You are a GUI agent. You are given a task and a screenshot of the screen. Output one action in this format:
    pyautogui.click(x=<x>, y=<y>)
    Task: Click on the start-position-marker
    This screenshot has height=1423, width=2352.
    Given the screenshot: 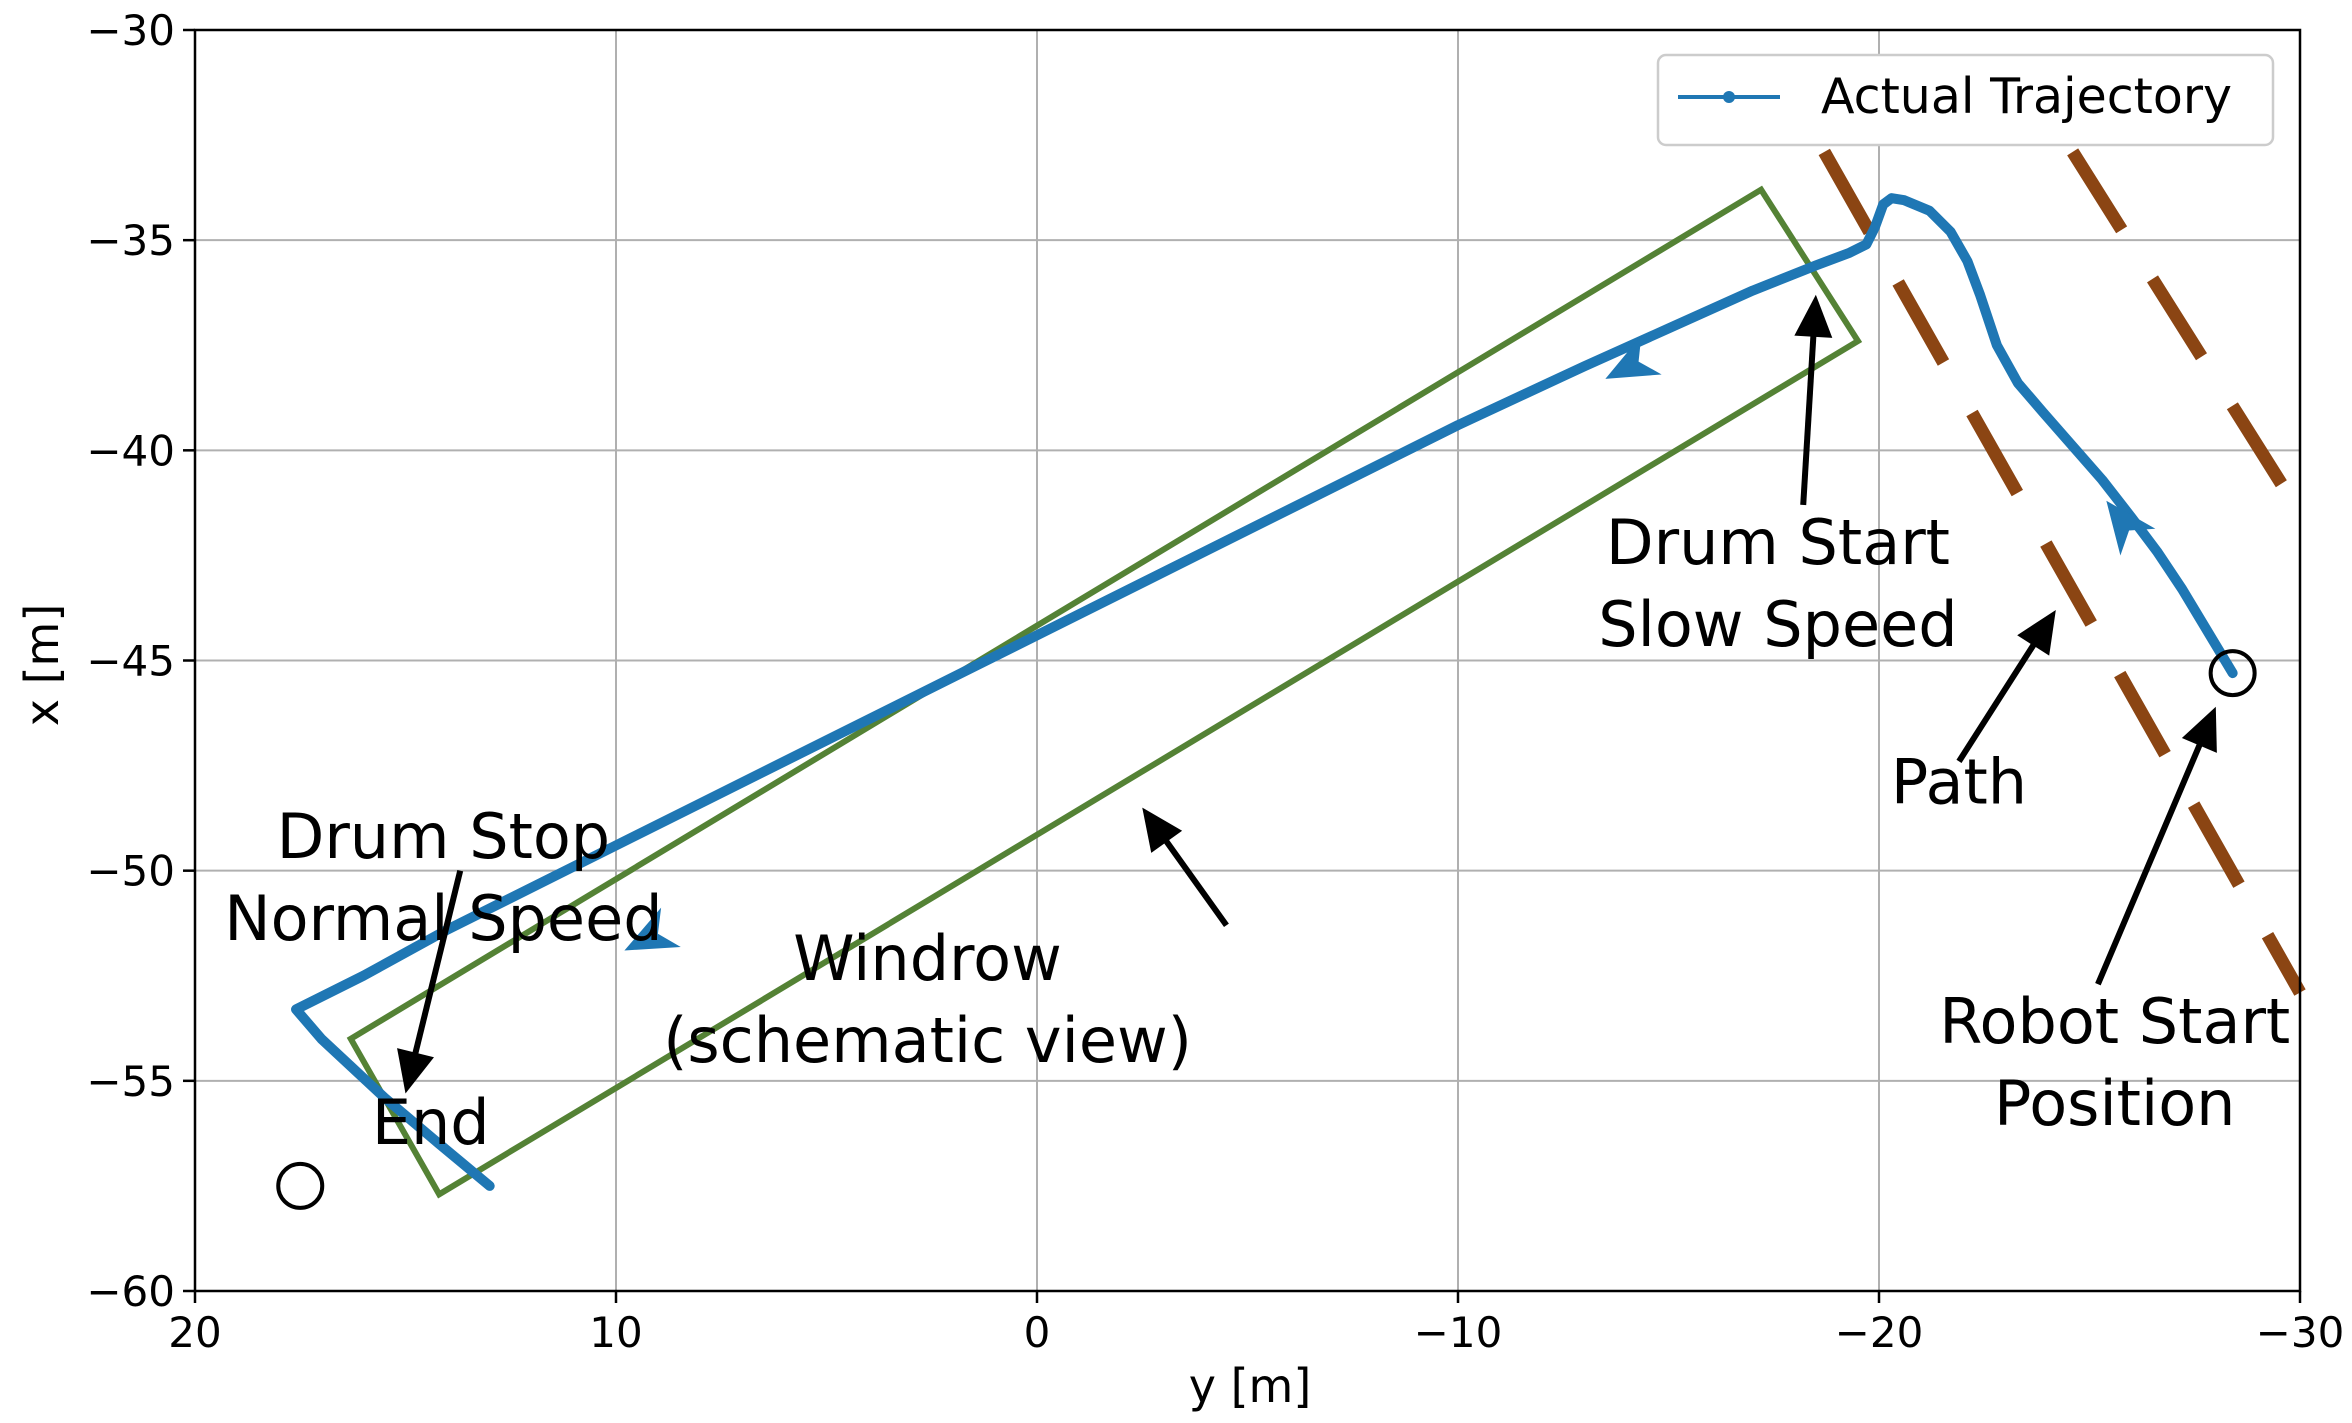 What is the action you would take?
    pyautogui.click(x=2232, y=673)
    